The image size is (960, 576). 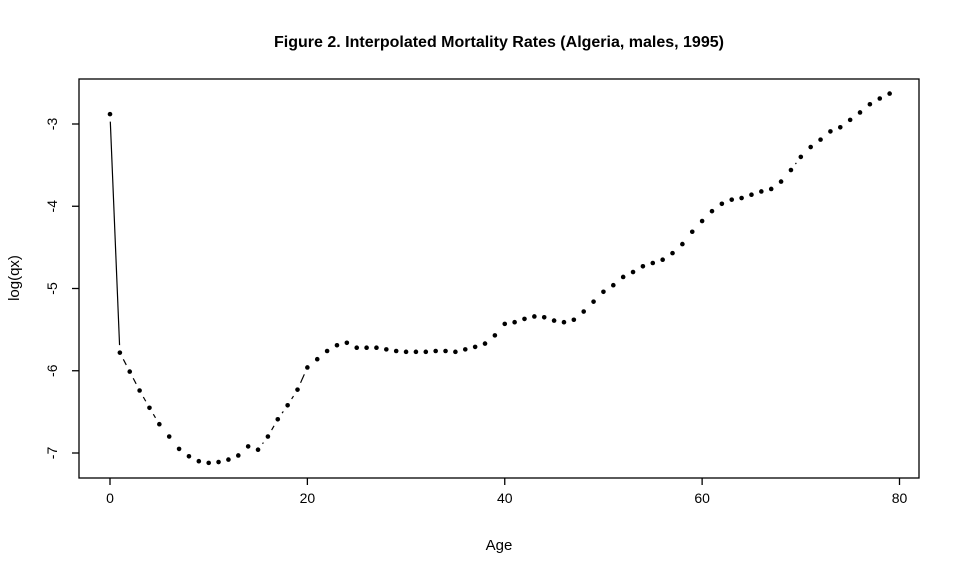 I want to click on x-axis-title: Age, so click(x=499, y=545).